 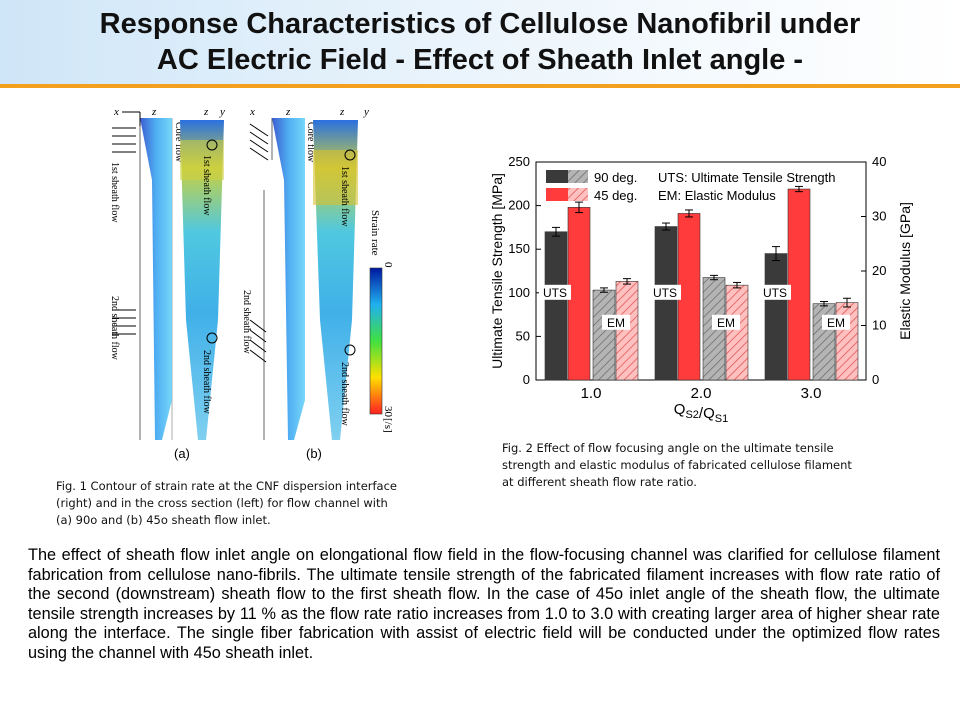 I want to click on x-axis-title: QS2/QS1, so click(x=701, y=411).